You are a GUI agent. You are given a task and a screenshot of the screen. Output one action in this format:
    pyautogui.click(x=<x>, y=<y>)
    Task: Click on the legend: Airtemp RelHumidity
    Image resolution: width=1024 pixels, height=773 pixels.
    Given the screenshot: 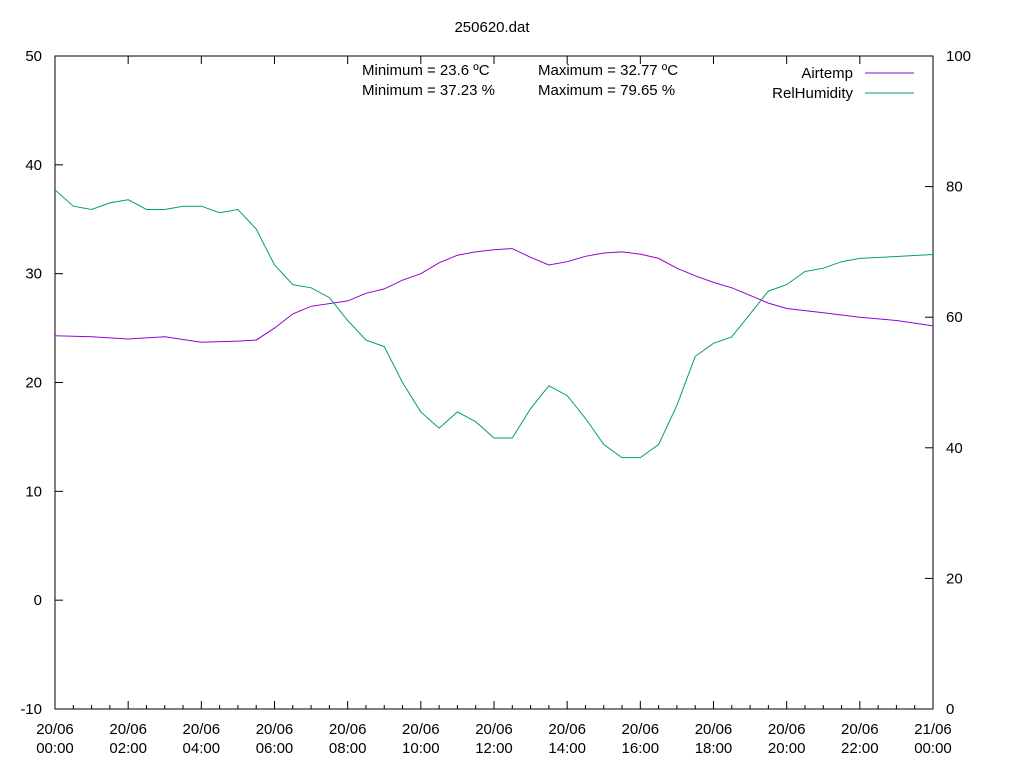 What is the action you would take?
    pyautogui.click(x=843, y=83)
    